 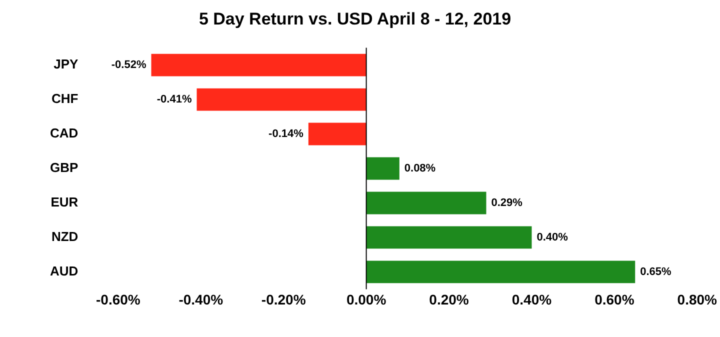 I want to click on y-tick-label: NZD, so click(x=64, y=236).